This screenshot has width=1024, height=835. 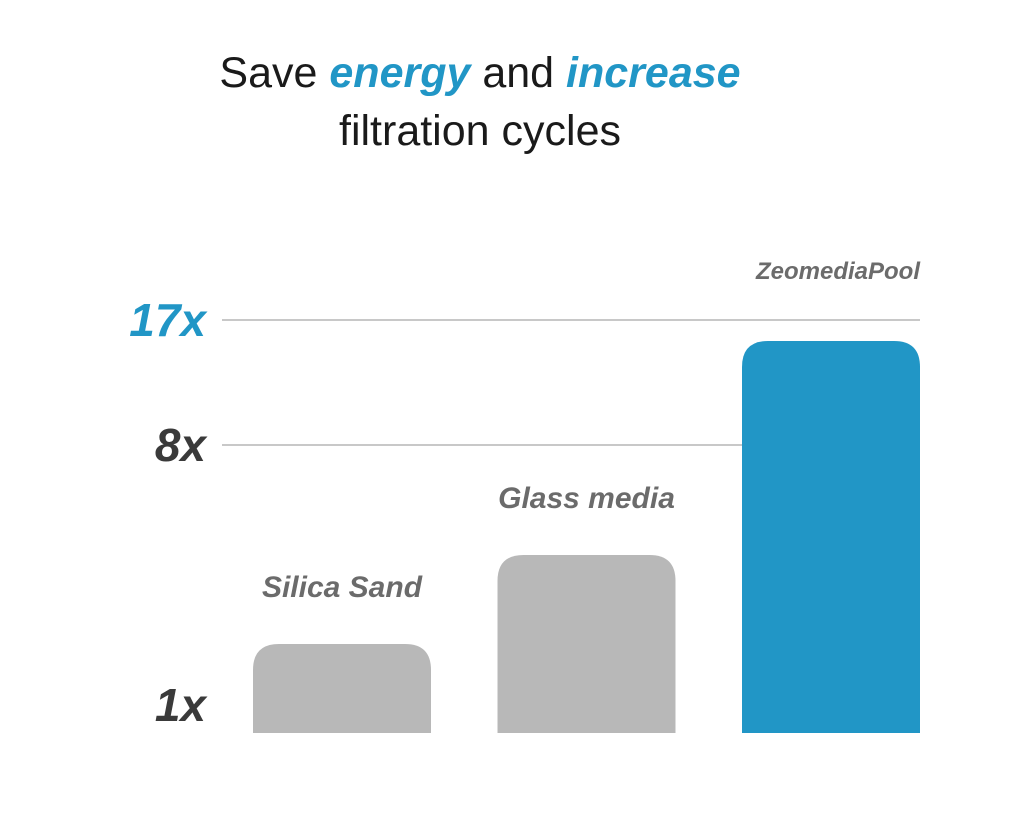 What do you see at coordinates (182, 445) in the screenshot?
I see `y-tick-8x: 8x` at bounding box center [182, 445].